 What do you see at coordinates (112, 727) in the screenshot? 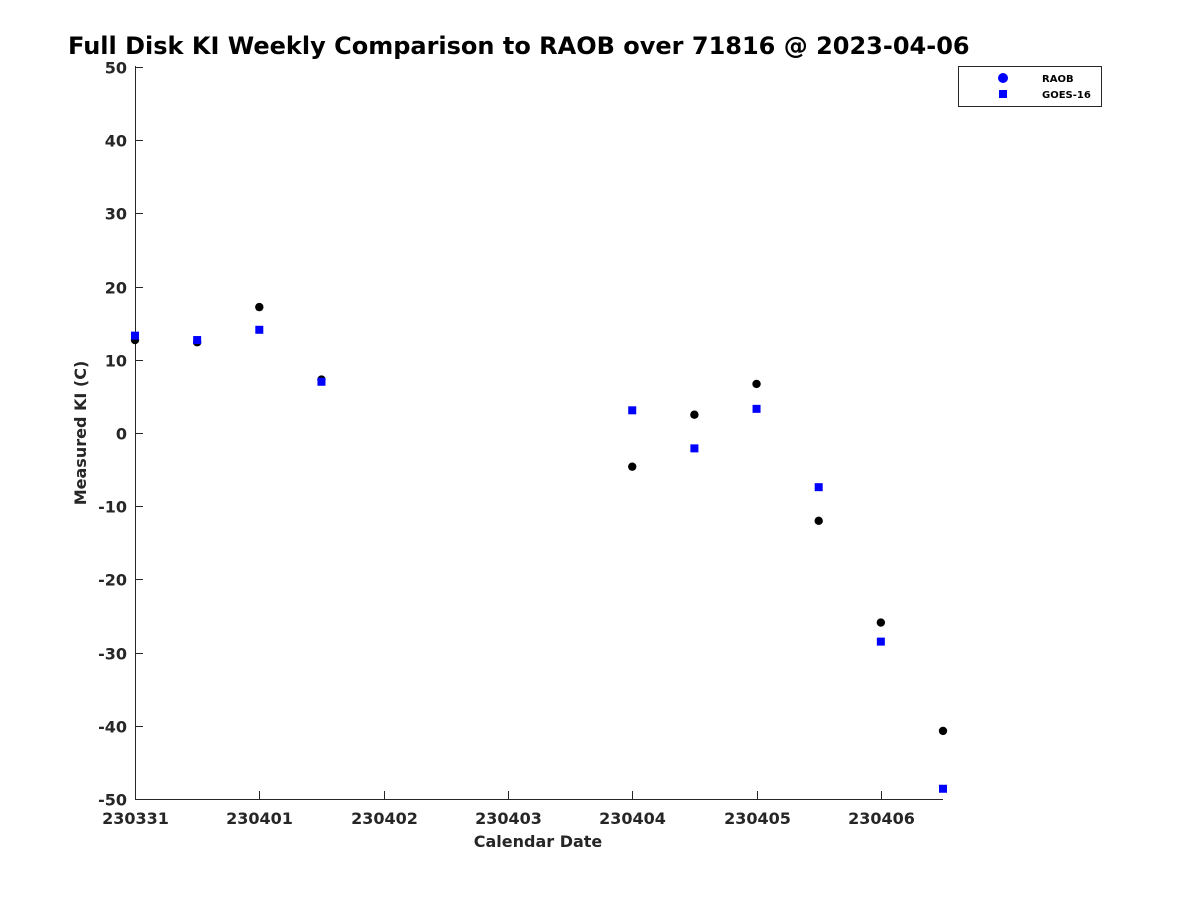
I see `y-tick-label: -40` at bounding box center [112, 727].